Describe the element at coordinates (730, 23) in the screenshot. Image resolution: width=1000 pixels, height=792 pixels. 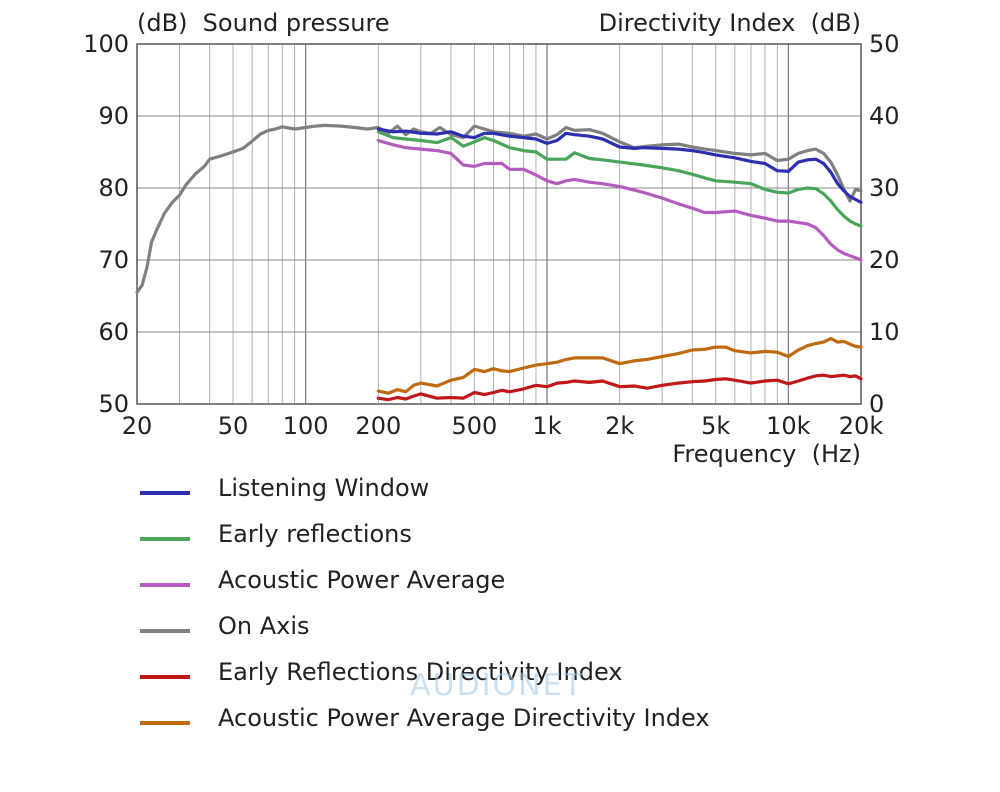
I see `right-axis-label: Directivity Index (dB)` at that location.